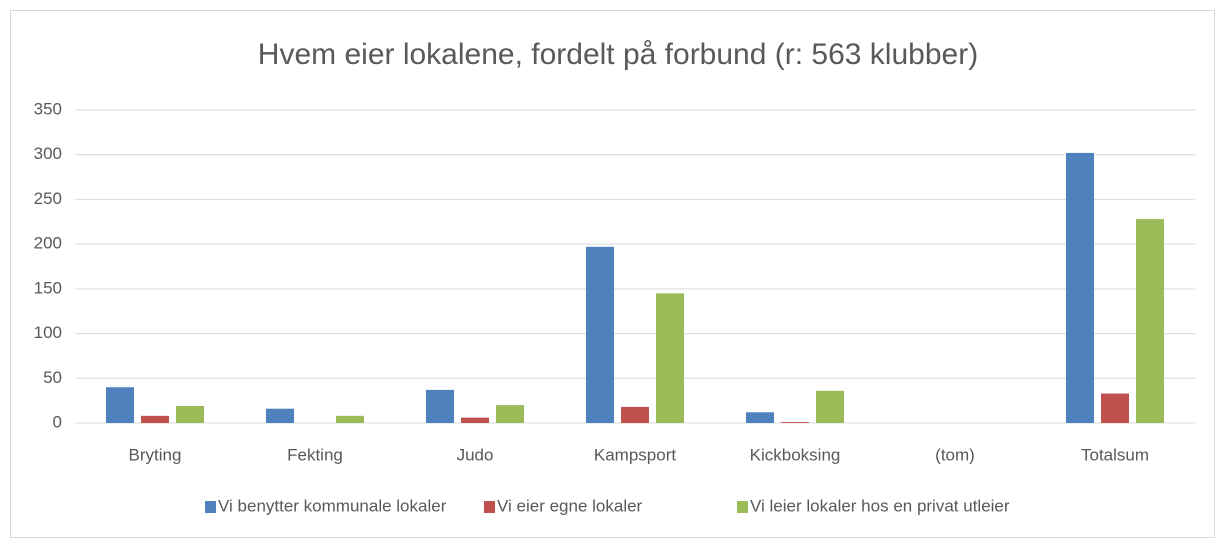 Image resolution: width=1225 pixels, height=538 pixels. I want to click on y-tick-label: 200, so click(48, 243).